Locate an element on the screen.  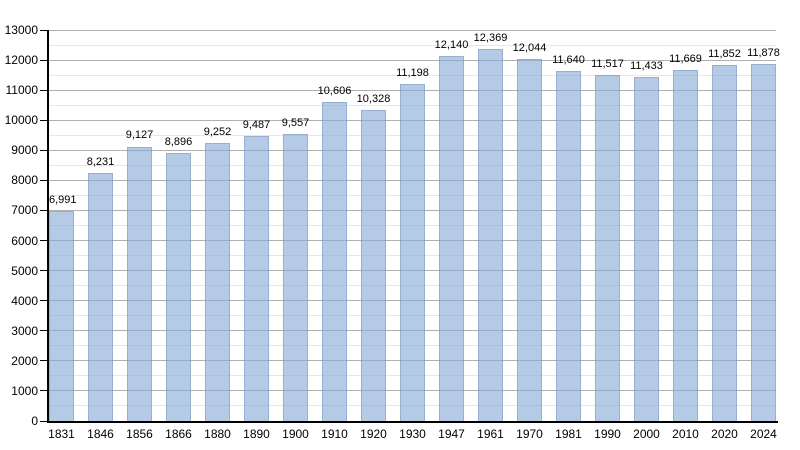
bar-value-label: 9,557 is located at coordinates (295, 122).